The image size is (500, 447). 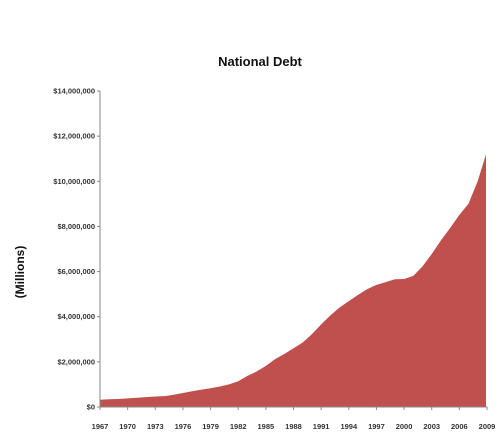 What do you see at coordinates (487, 426) in the screenshot?
I see `x-tick-label: 2009` at bounding box center [487, 426].